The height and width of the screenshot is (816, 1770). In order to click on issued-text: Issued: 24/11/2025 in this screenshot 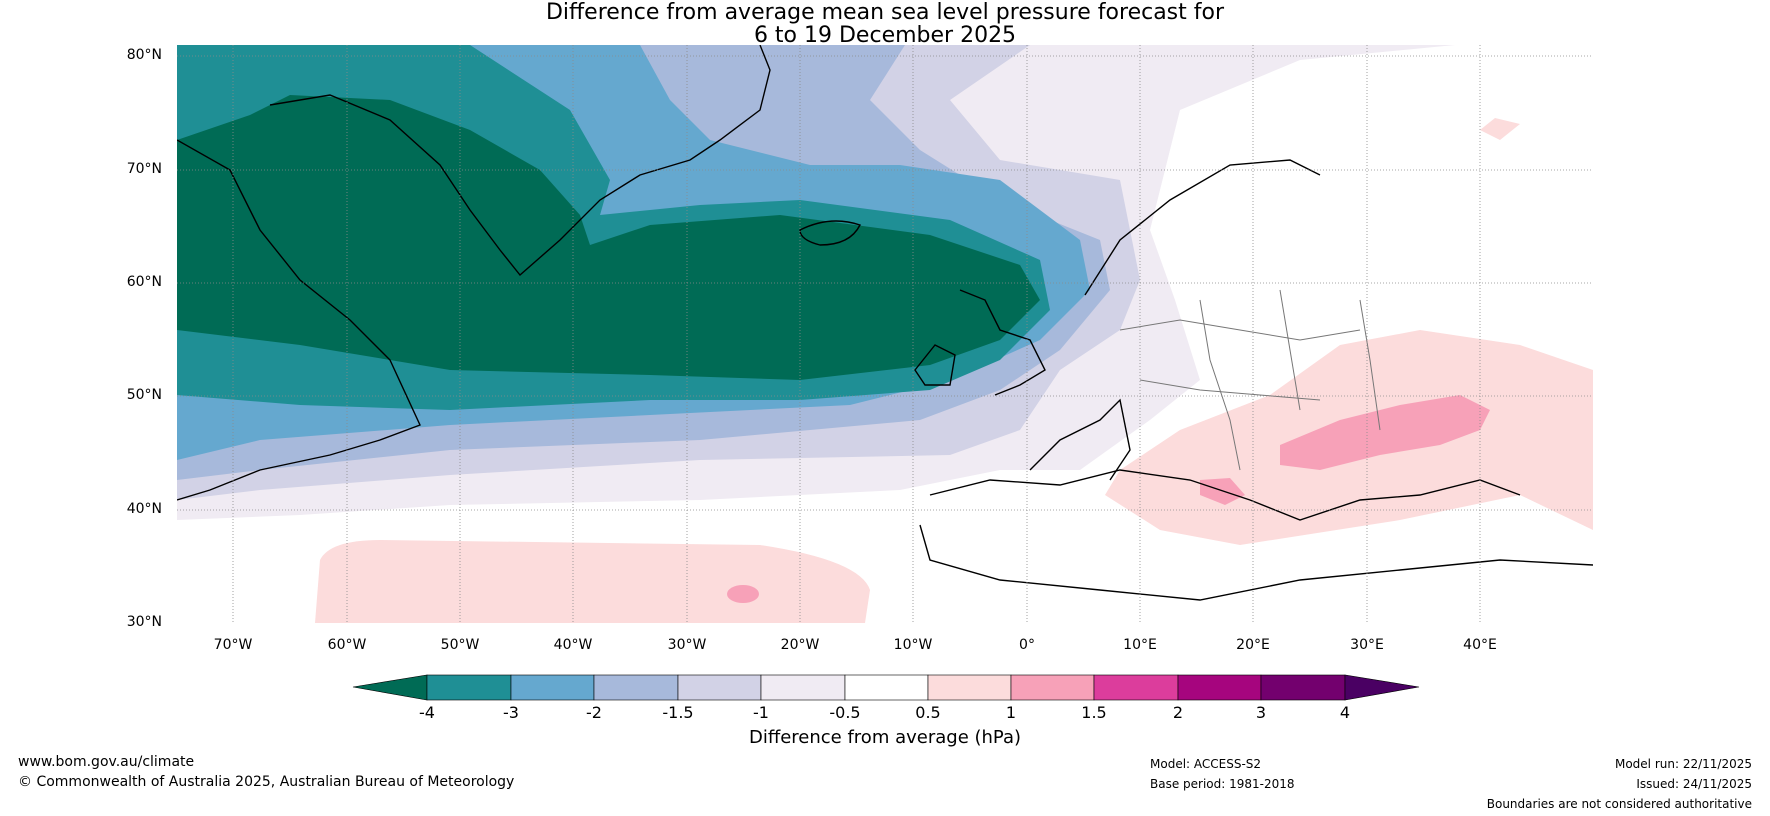, I will do `click(1694, 784)`.